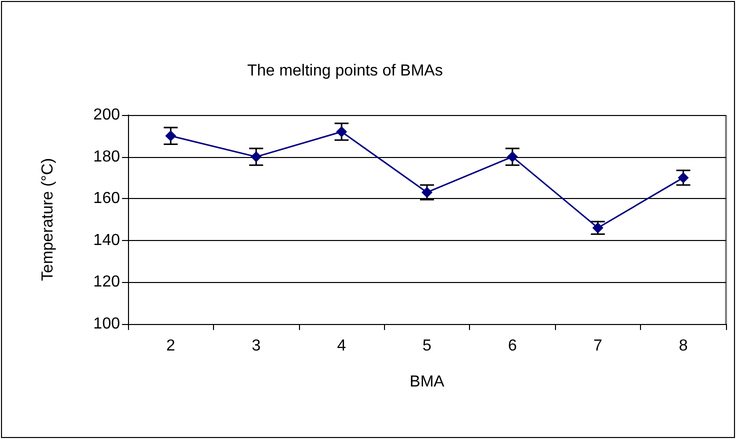 This screenshot has height=439, width=736. Describe the element at coordinates (106, 115) in the screenshot. I see `y-tick-label: 200` at that location.